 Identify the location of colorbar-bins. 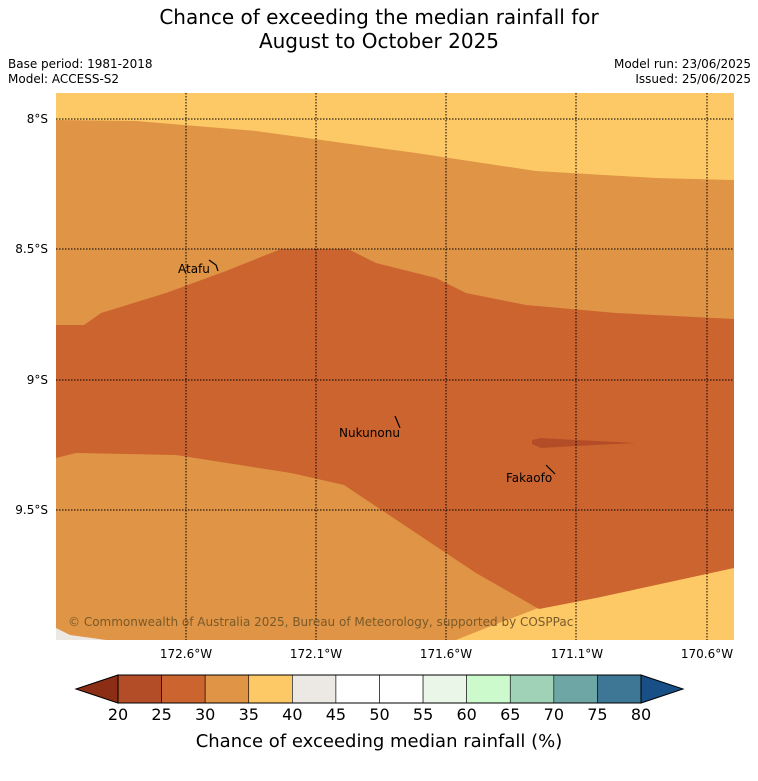
(379, 689).